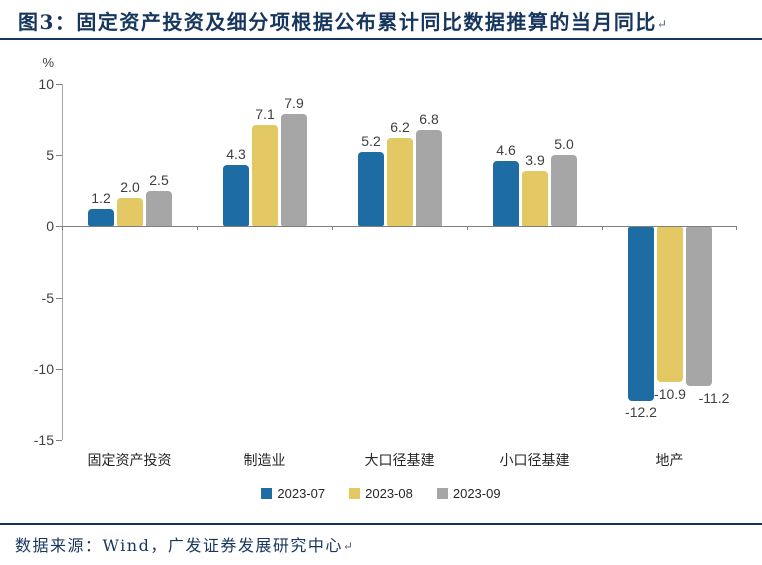 Image resolution: width=762 pixels, height=565 pixels. What do you see at coordinates (264, 460) in the screenshot?
I see `category-label: 制造业` at bounding box center [264, 460].